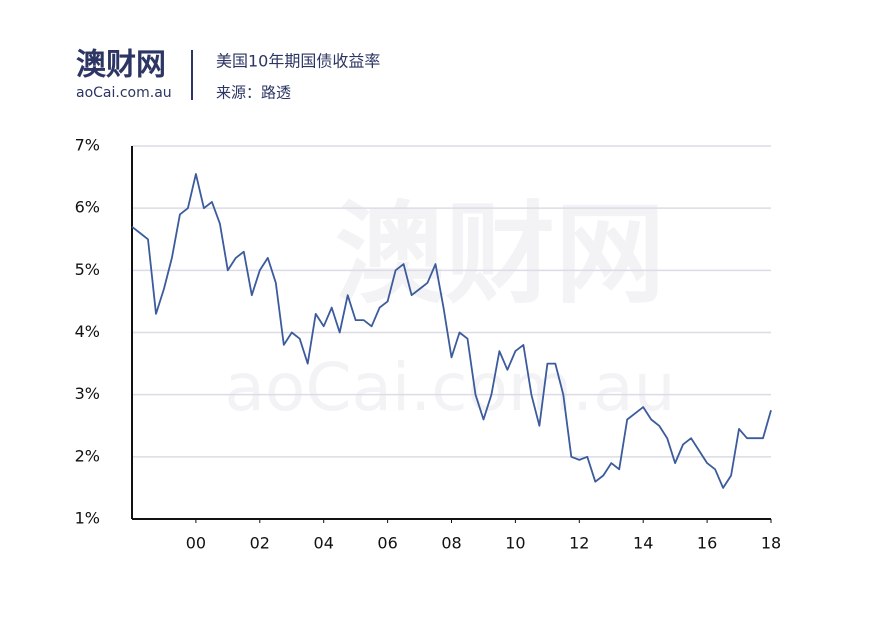 Image resolution: width=874 pixels, height=620 pixels. Describe the element at coordinates (298, 61) in the screenshot. I see `chart-title: 美国10年期国债收益率` at that location.